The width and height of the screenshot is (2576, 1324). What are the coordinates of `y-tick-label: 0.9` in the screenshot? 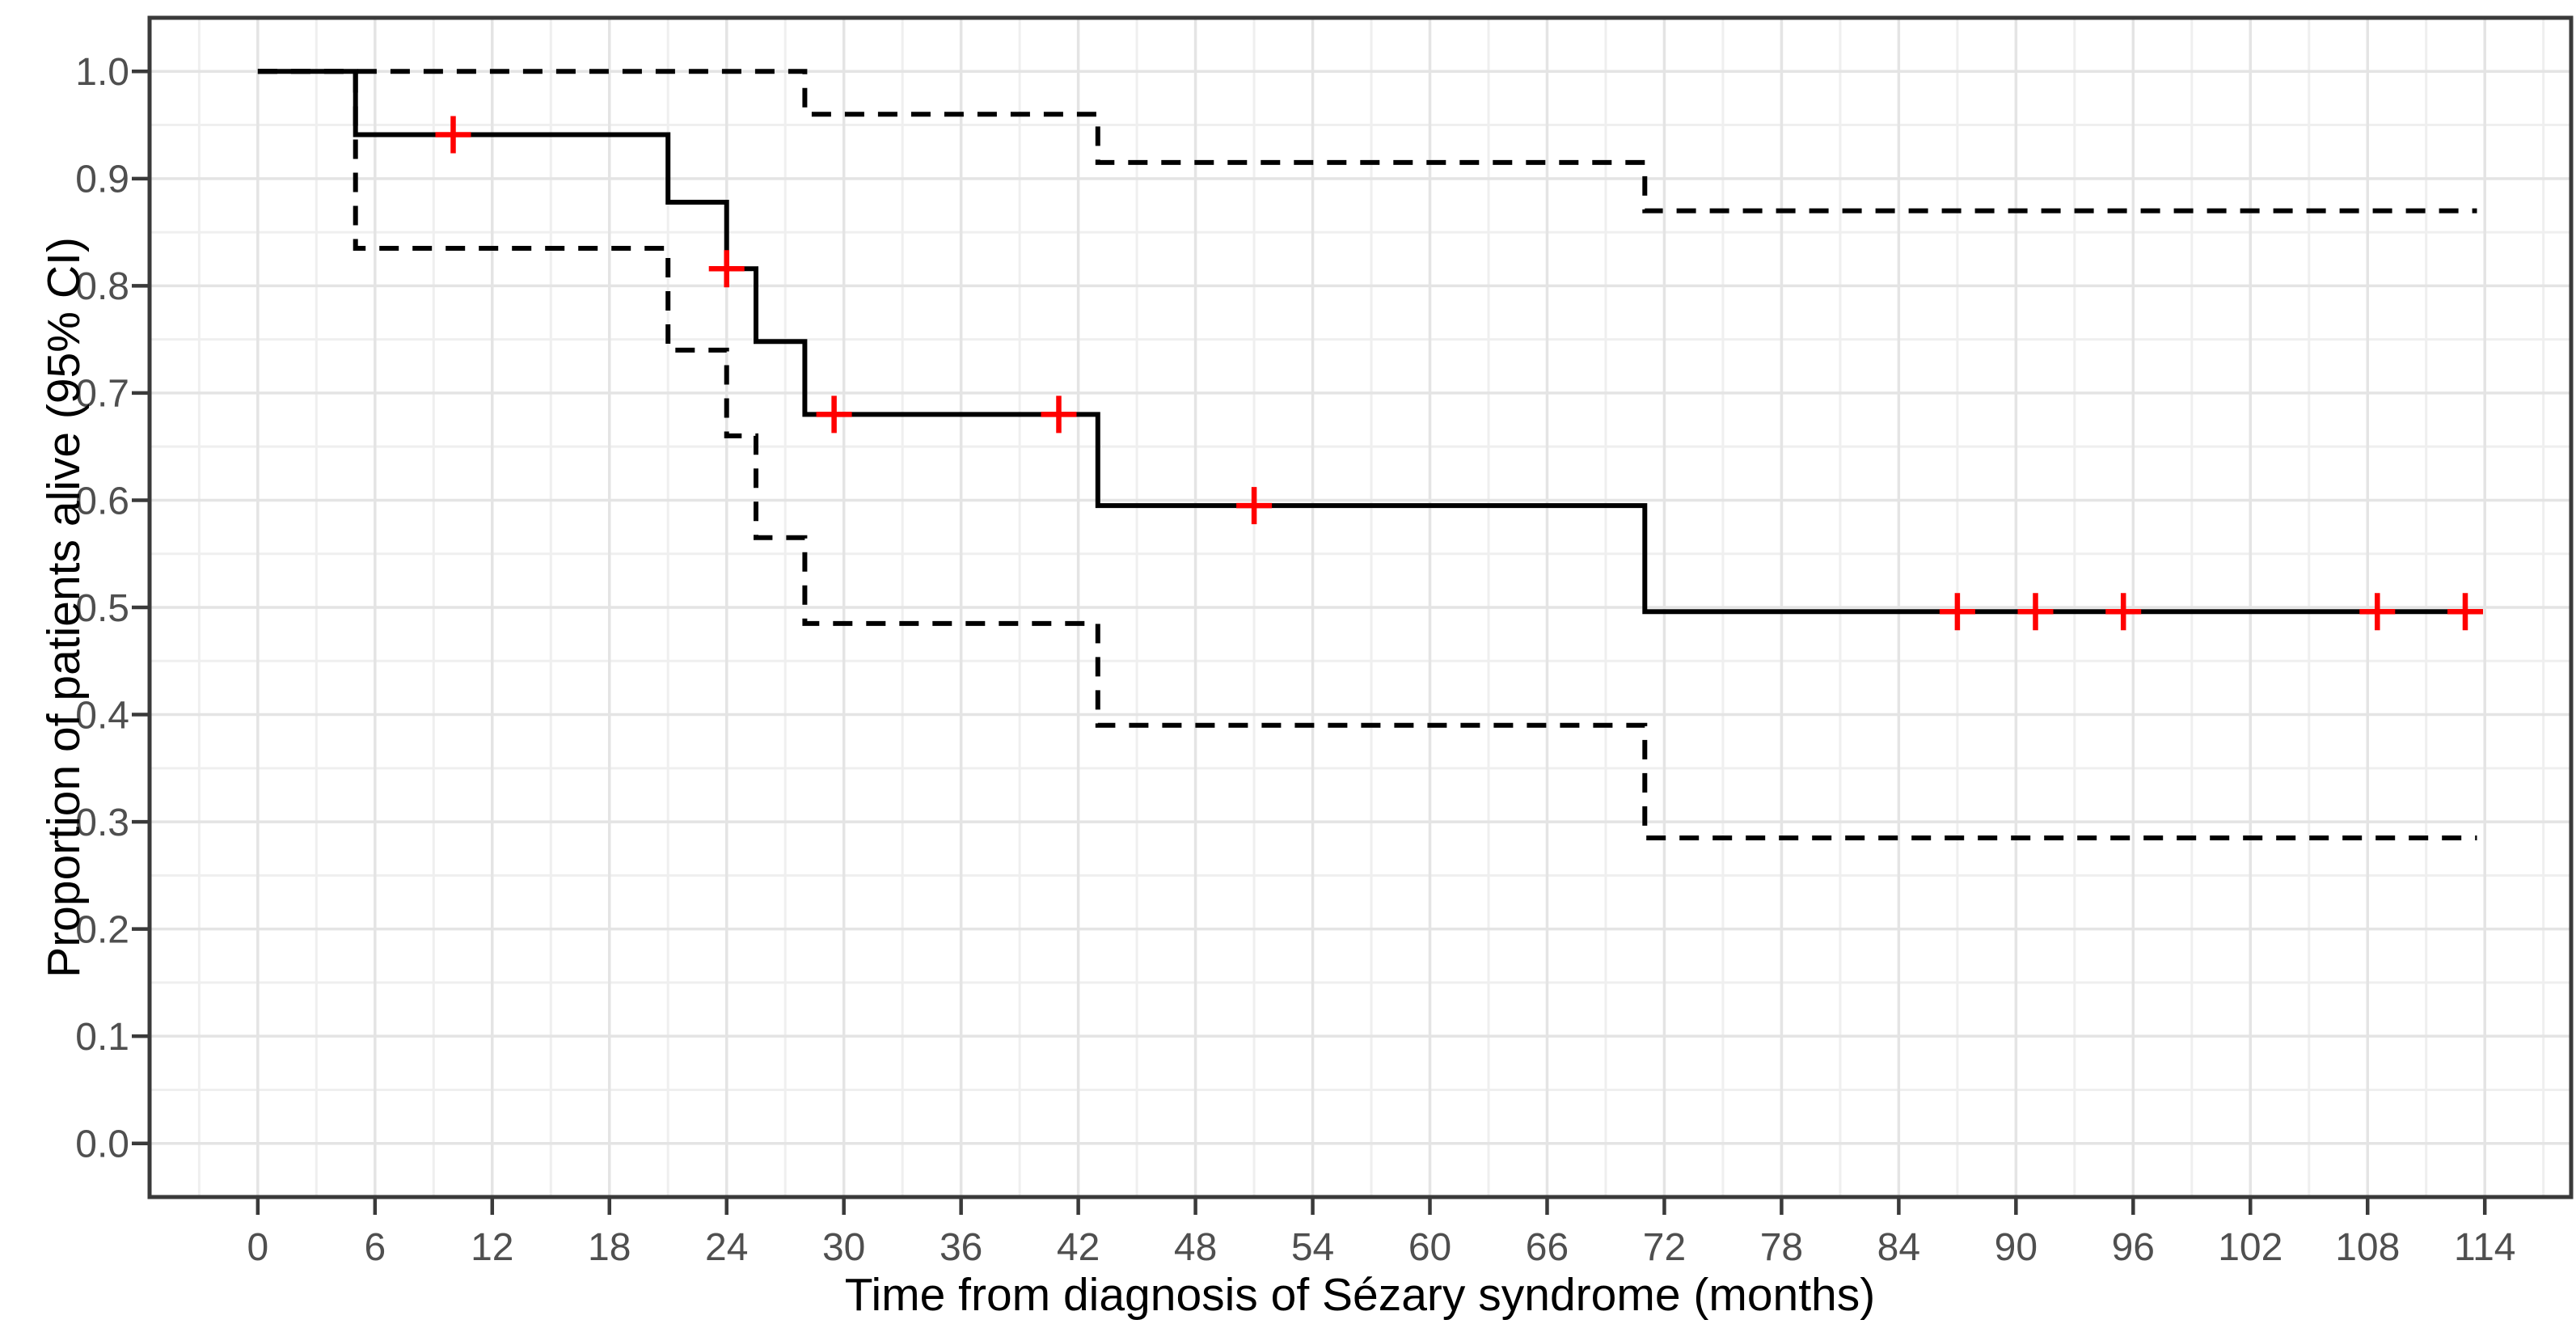 It's located at (102, 180).